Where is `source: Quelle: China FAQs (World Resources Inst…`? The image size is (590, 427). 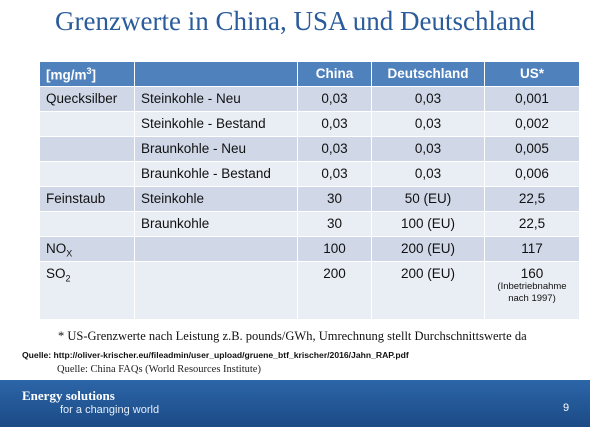 source: Quelle: China FAQs (World Resources Inst… is located at coordinates (159, 369).